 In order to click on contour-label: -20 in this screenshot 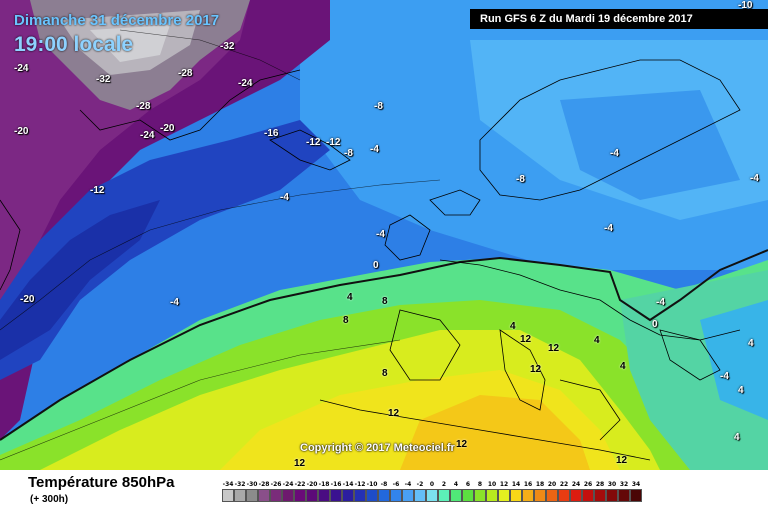, I will do `click(21, 131)`.